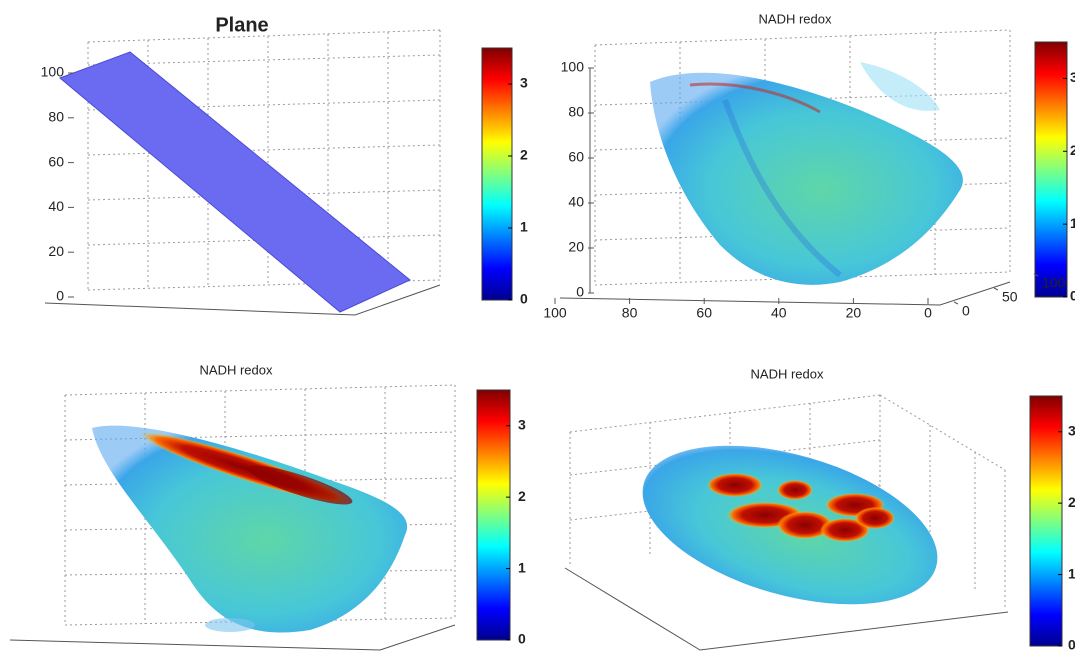  What do you see at coordinates (1010, 297) in the screenshot?
I see `y-tick-label: 50` at bounding box center [1010, 297].